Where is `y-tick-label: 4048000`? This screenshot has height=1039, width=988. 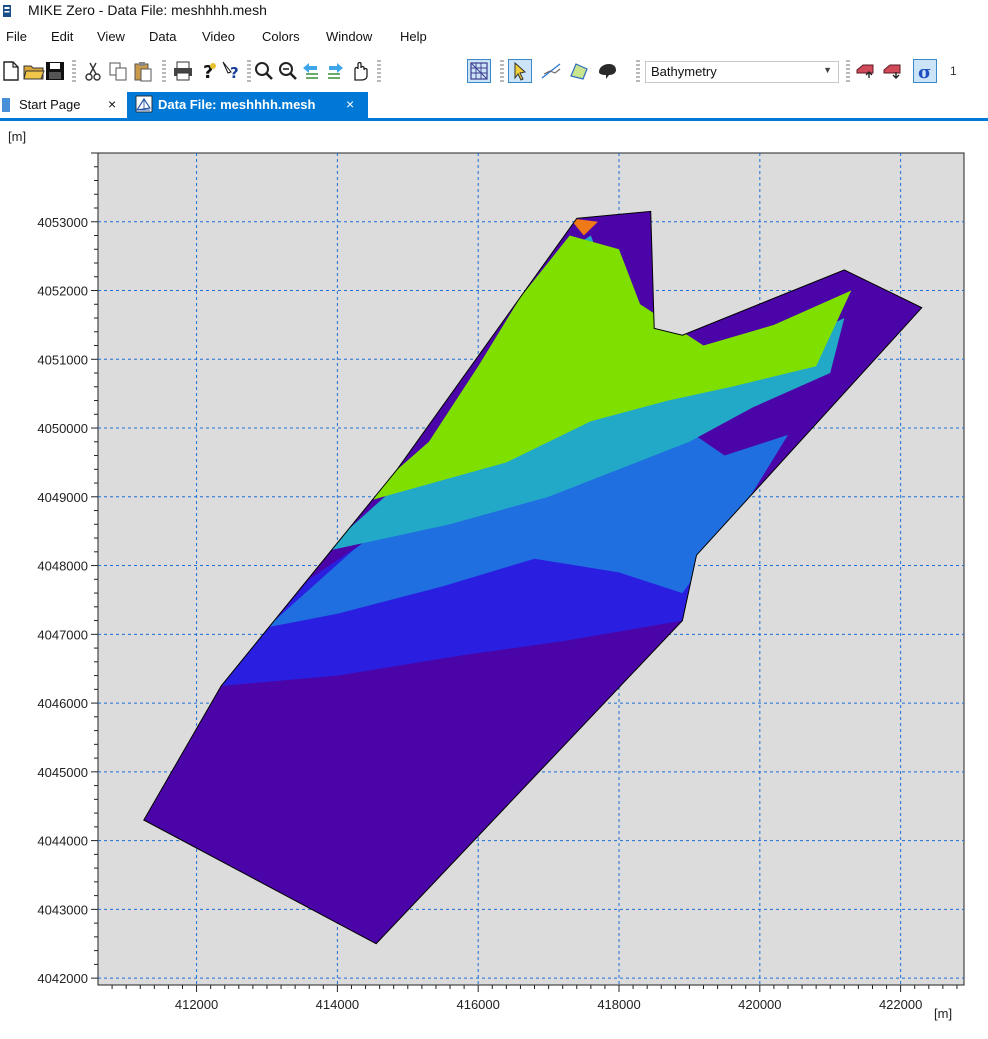 y-tick-label: 4048000 is located at coordinates (62, 566).